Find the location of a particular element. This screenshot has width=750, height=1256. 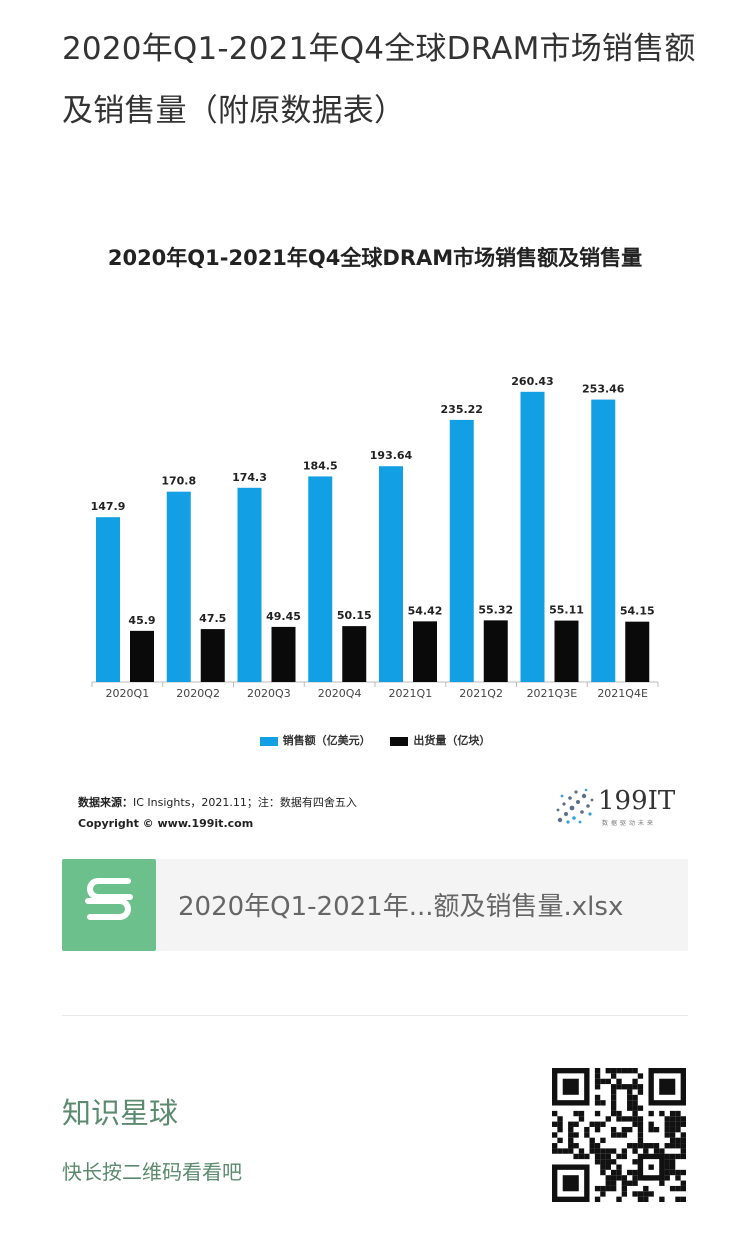

bar-sales-2021Q4E is located at coordinates (603, 540).